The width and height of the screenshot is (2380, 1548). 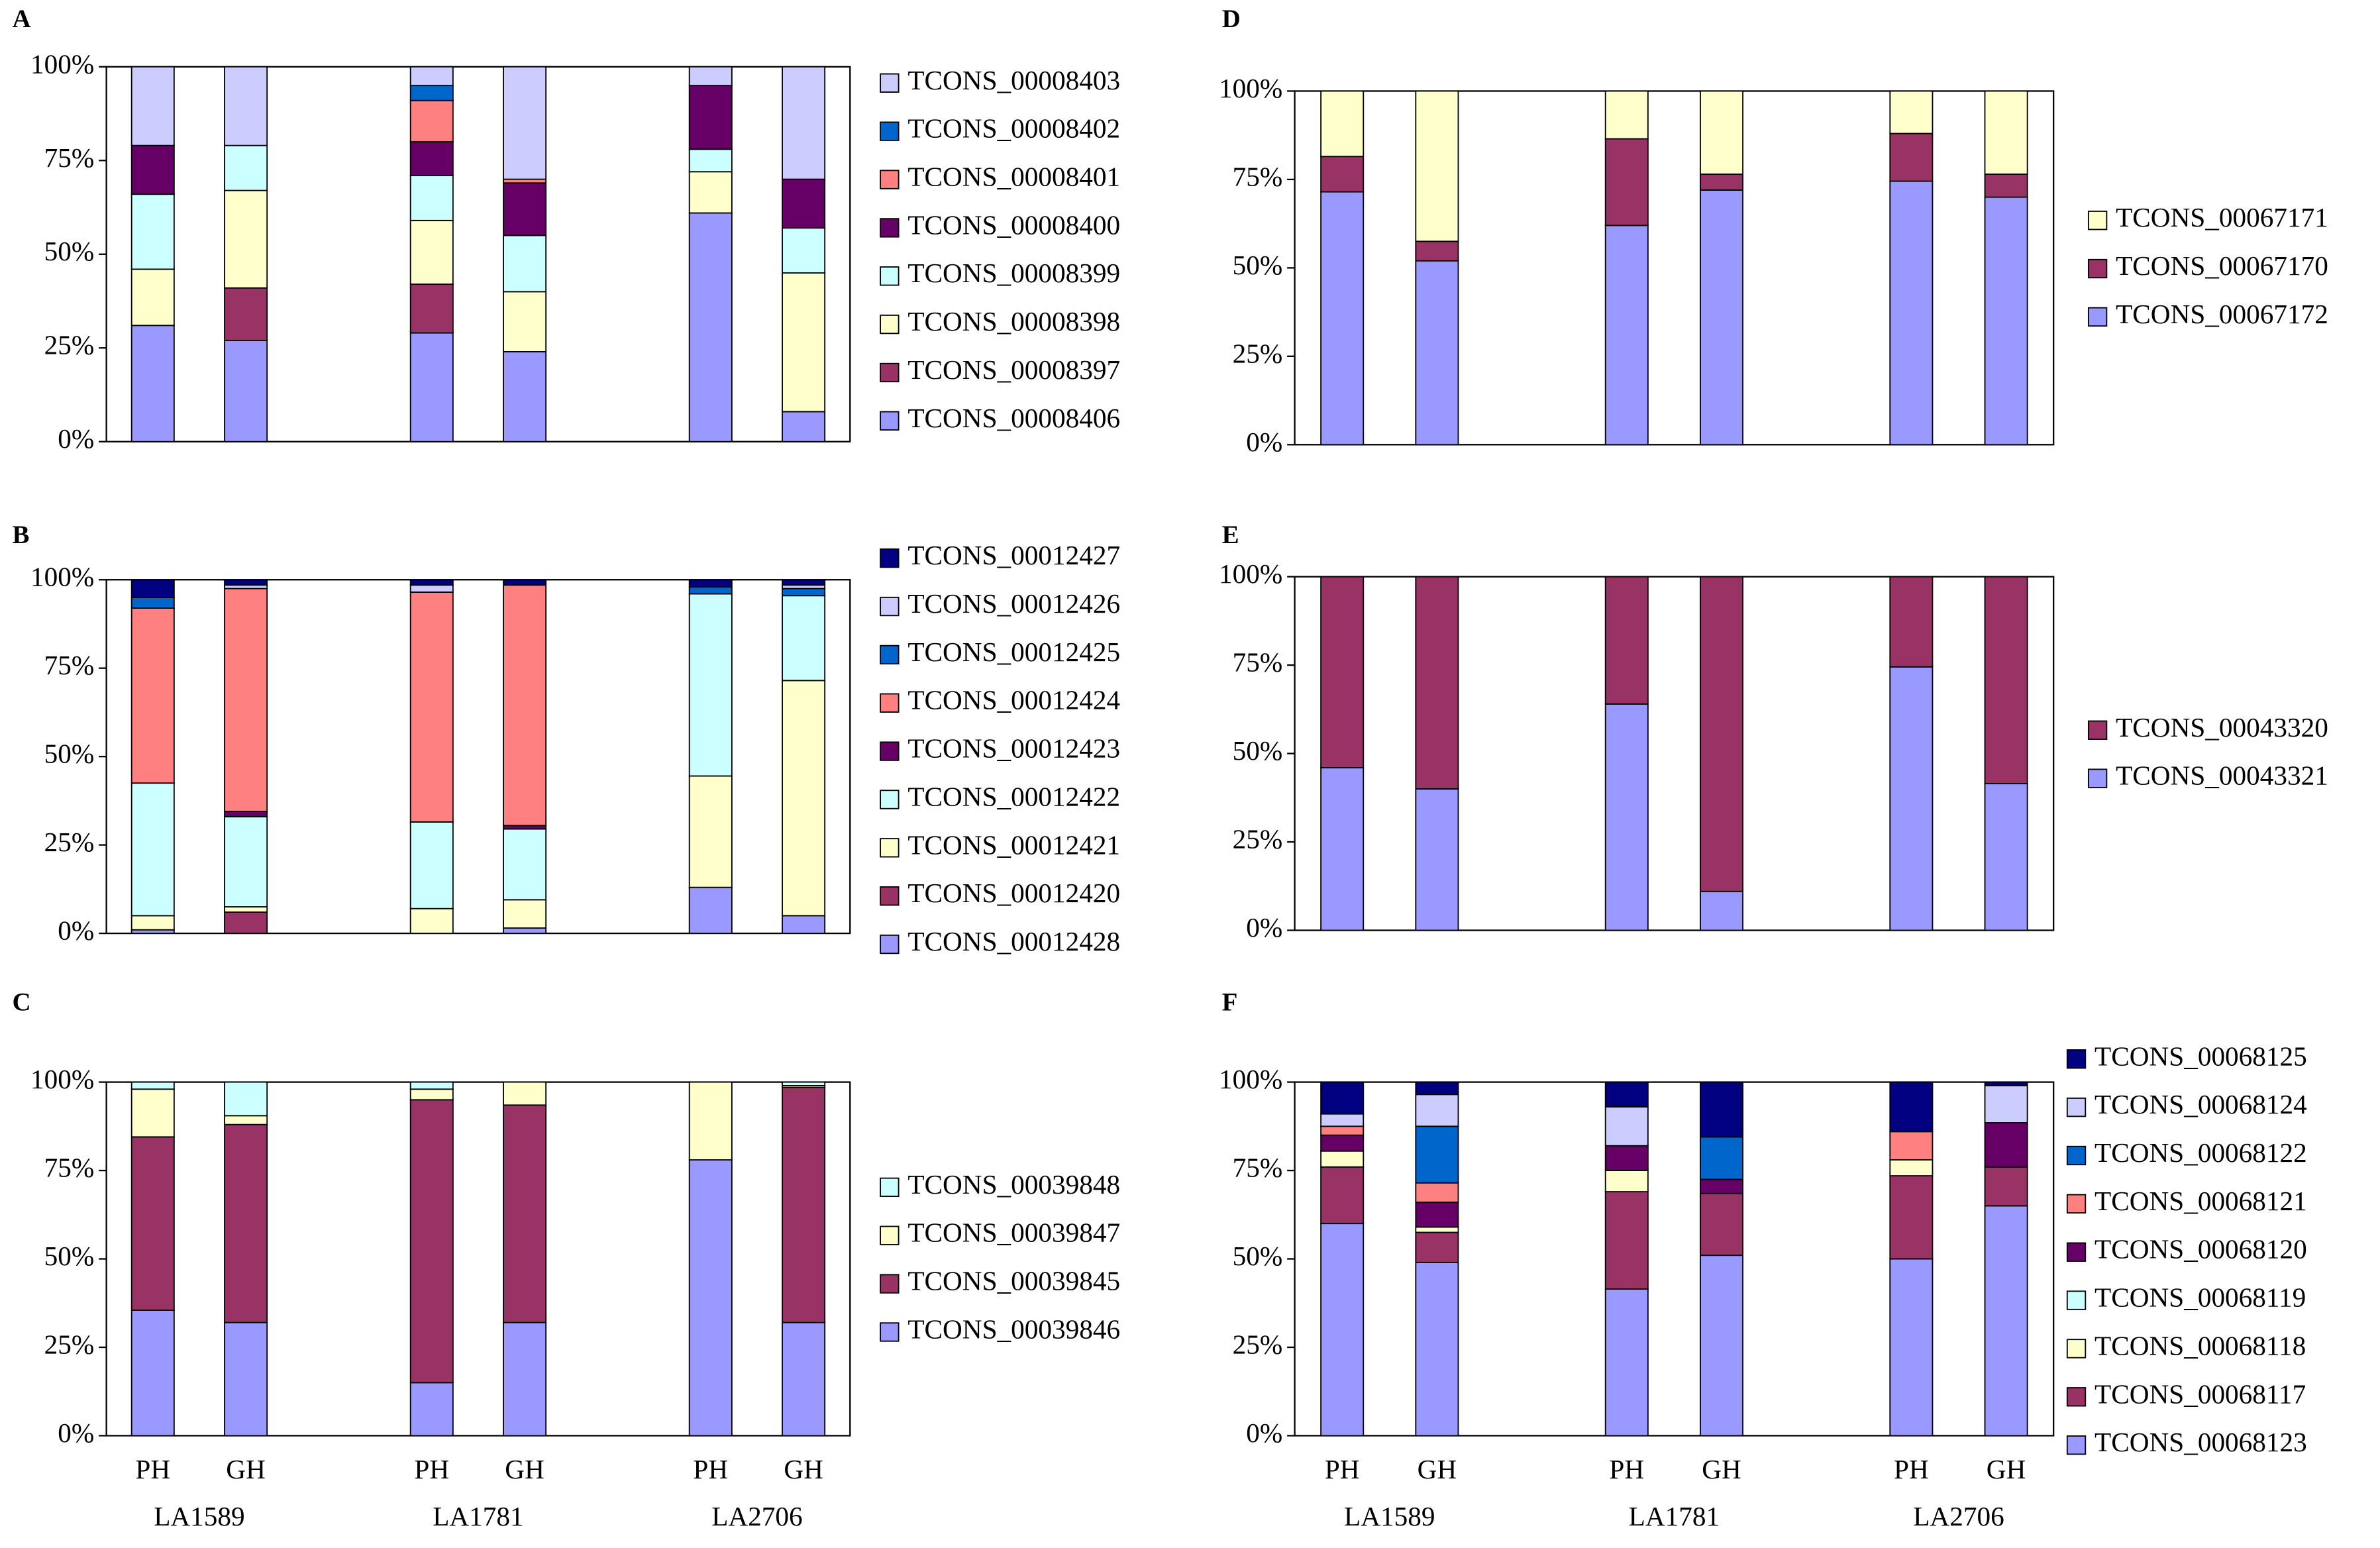 What do you see at coordinates (2200, 1345) in the screenshot?
I see `legend-label: TCONS_00068118` at bounding box center [2200, 1345].